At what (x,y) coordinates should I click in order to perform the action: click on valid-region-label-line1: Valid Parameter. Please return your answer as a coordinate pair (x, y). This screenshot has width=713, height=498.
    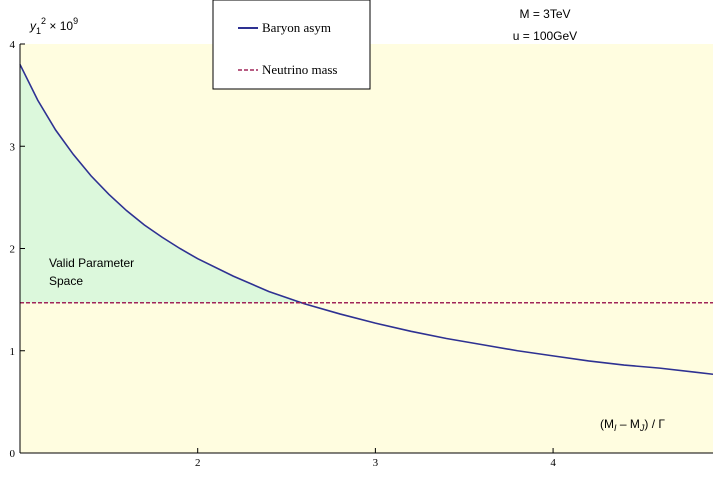
    Looking at the image, I should click on (91, 263).